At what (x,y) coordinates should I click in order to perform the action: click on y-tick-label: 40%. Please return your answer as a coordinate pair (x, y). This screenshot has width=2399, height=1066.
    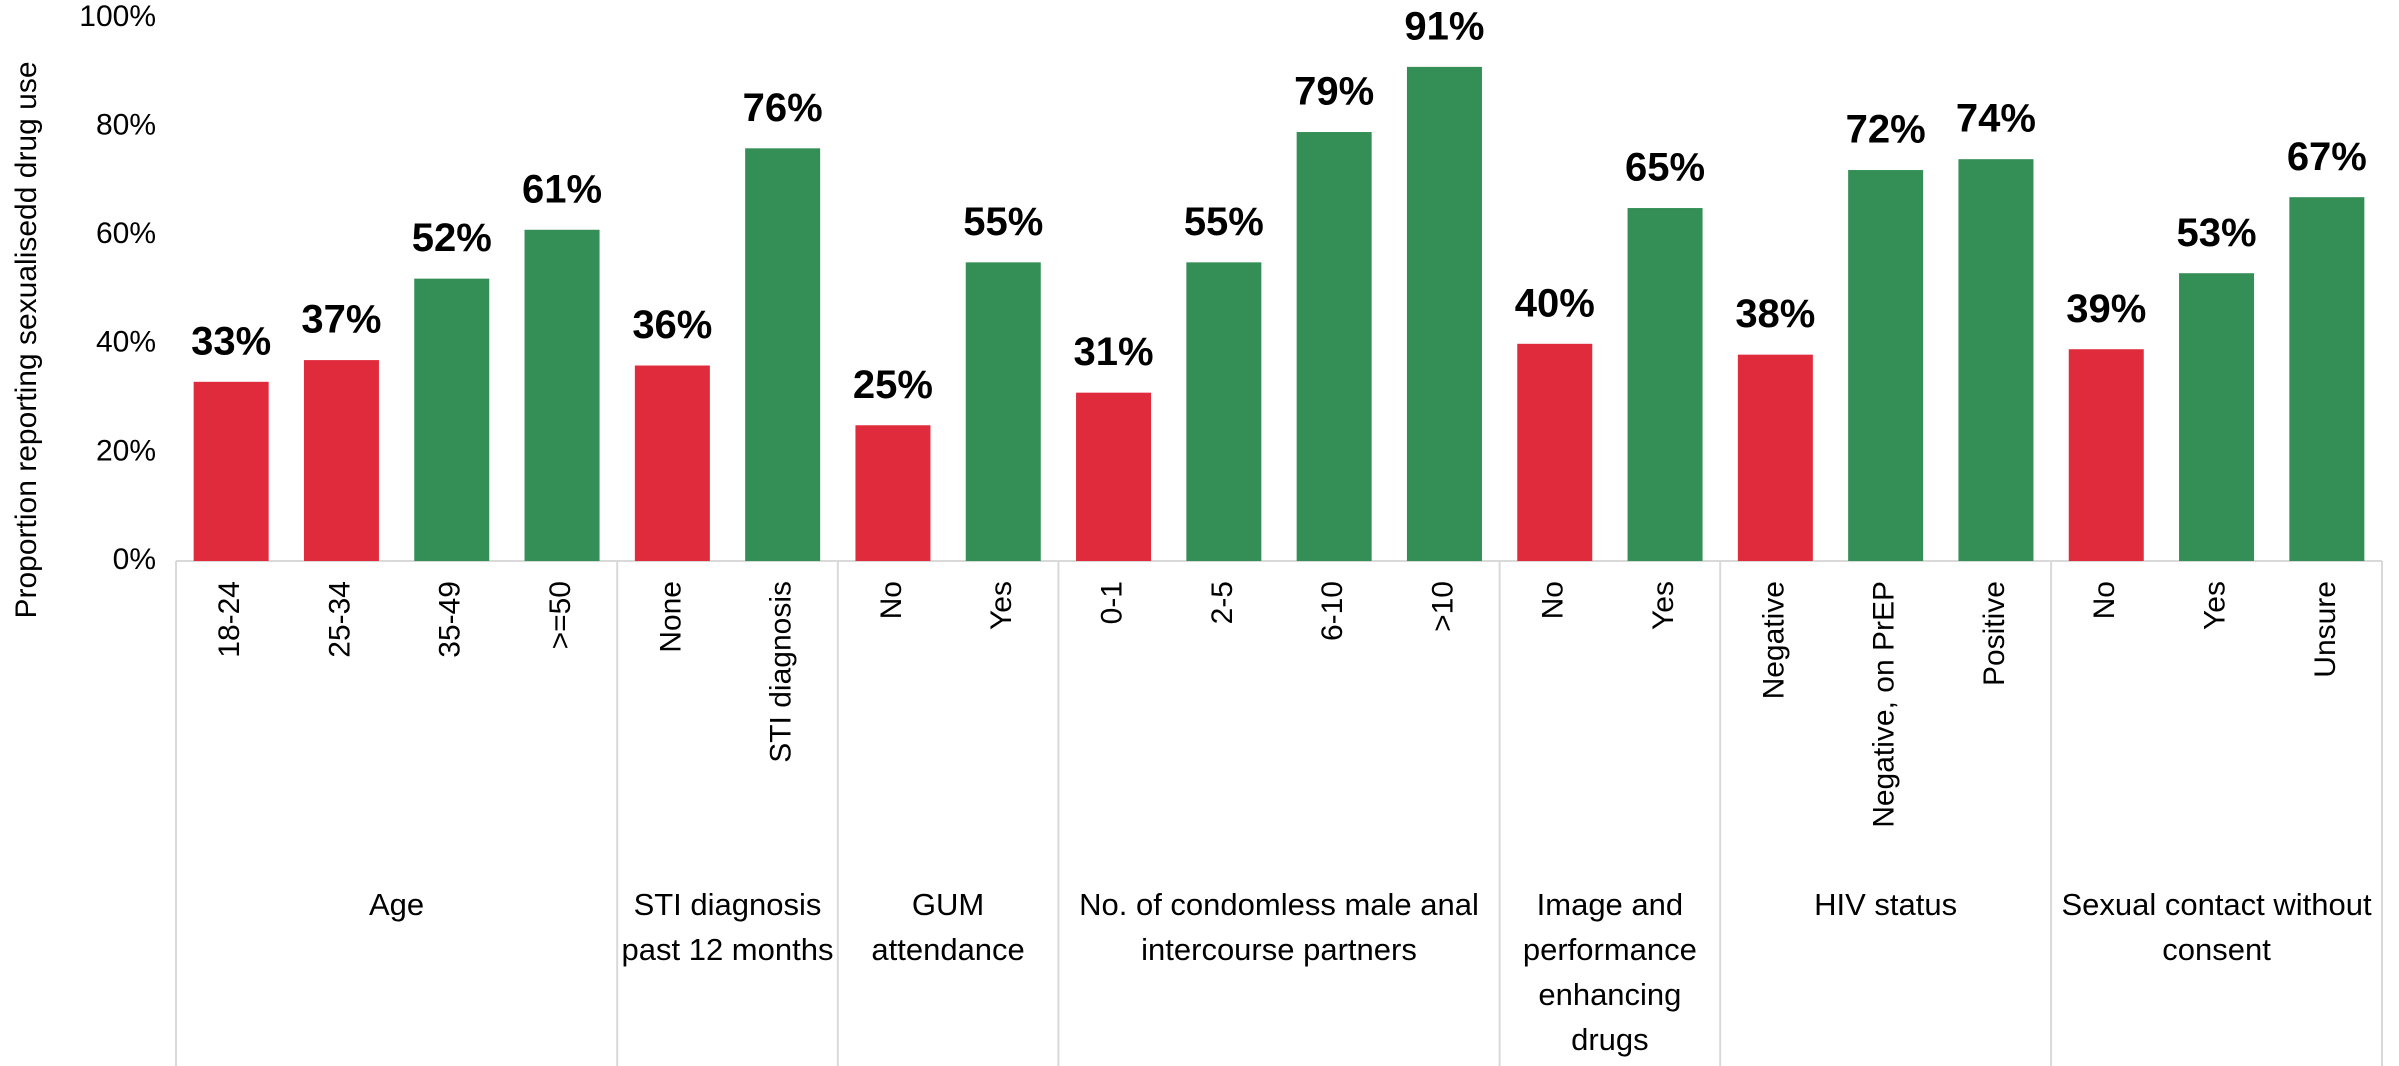
    Looking at the image, I should click on (126, 342).